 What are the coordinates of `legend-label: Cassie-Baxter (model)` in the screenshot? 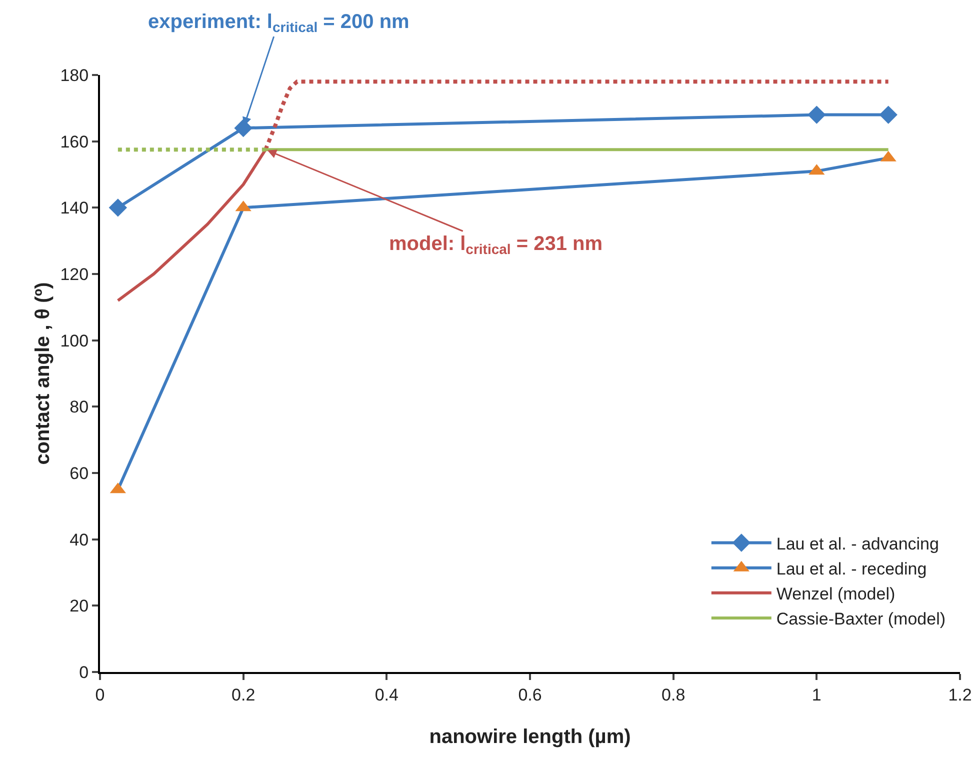 It's located at (861, 619).